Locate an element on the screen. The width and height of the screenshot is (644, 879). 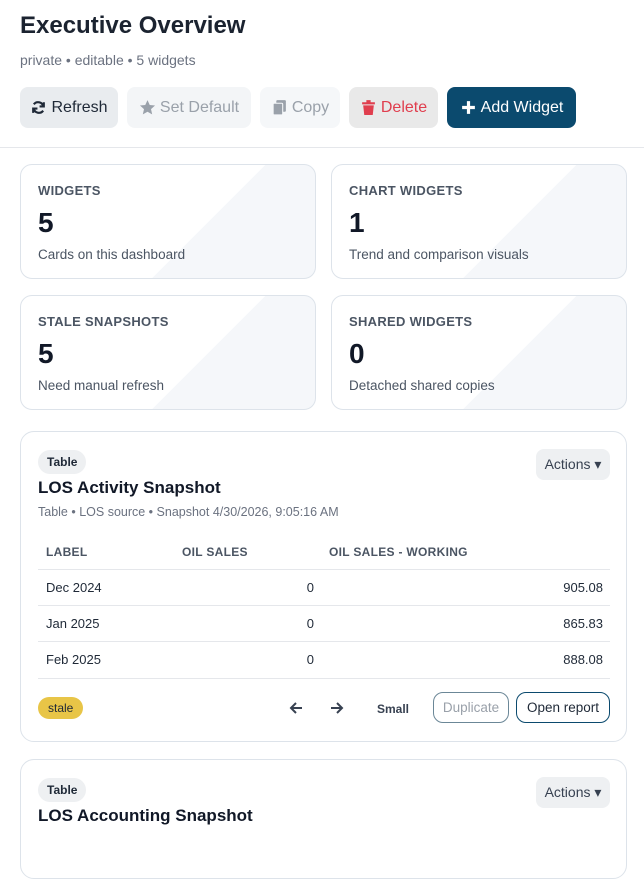
duplicate-button: Duplicate is located at coordinates (471, 707).